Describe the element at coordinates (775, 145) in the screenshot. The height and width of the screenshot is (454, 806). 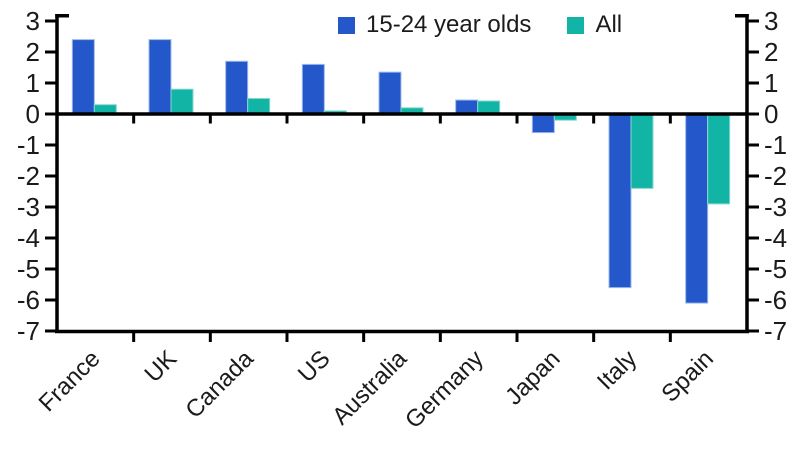
I see `y-tick-label-right: -1` at that location.